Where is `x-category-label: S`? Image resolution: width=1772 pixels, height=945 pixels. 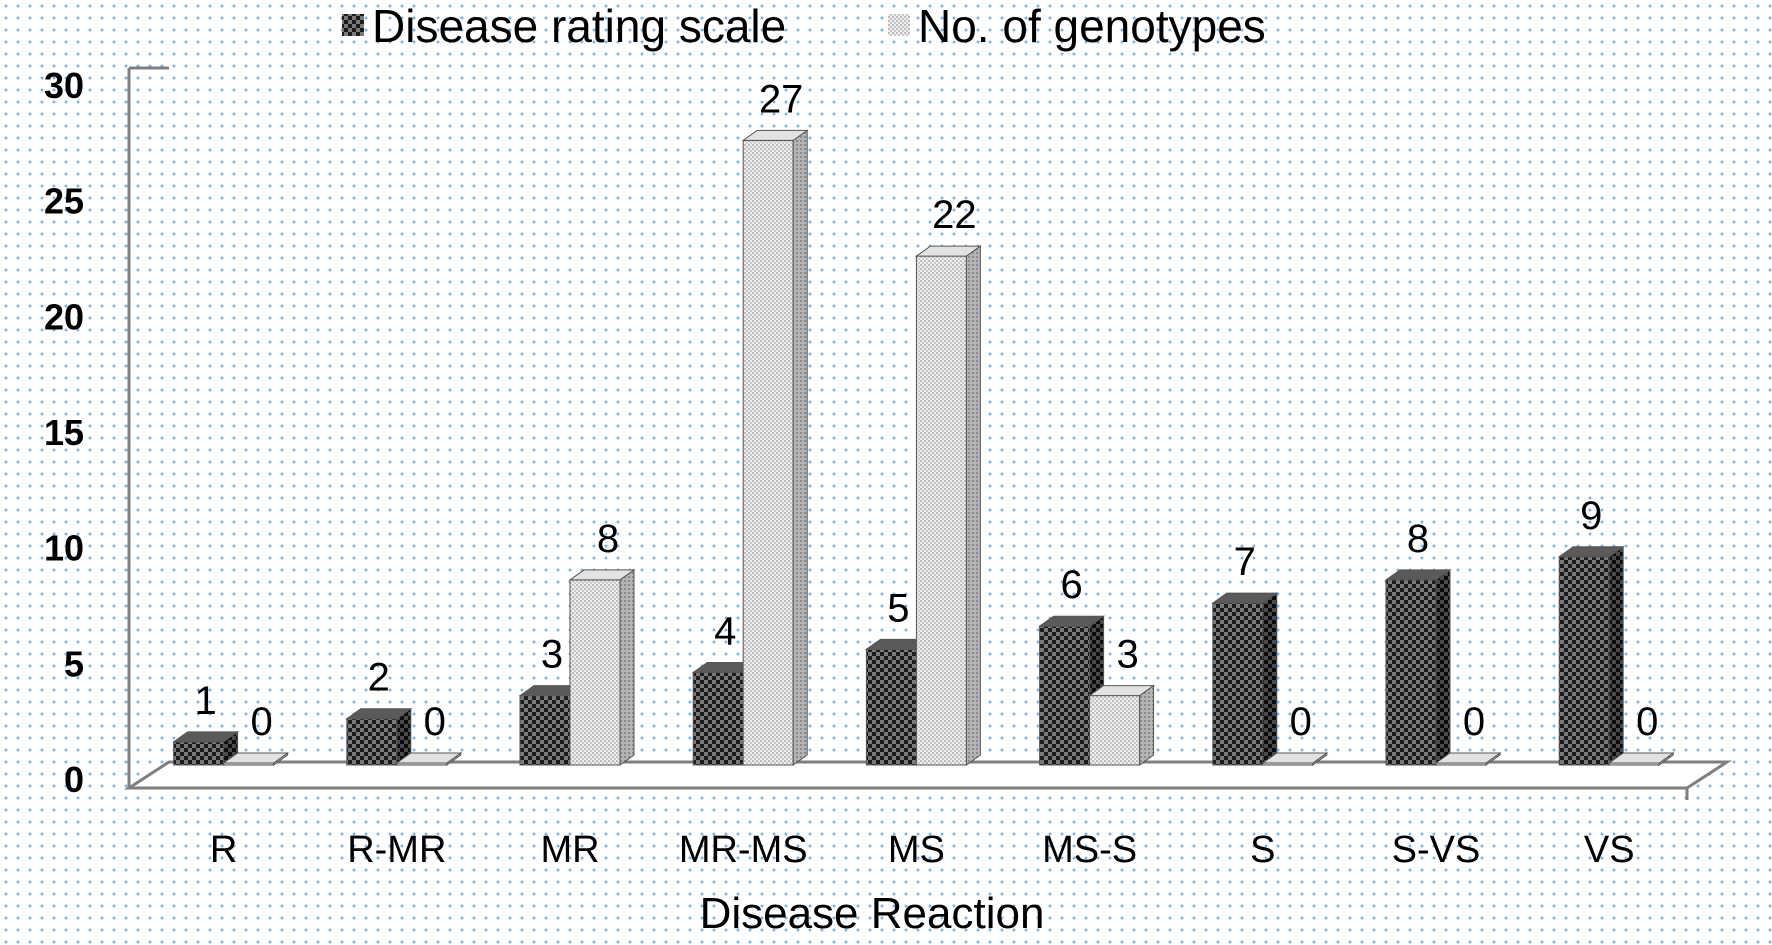
x-category-label: S is located at coordinates (1262, 850).